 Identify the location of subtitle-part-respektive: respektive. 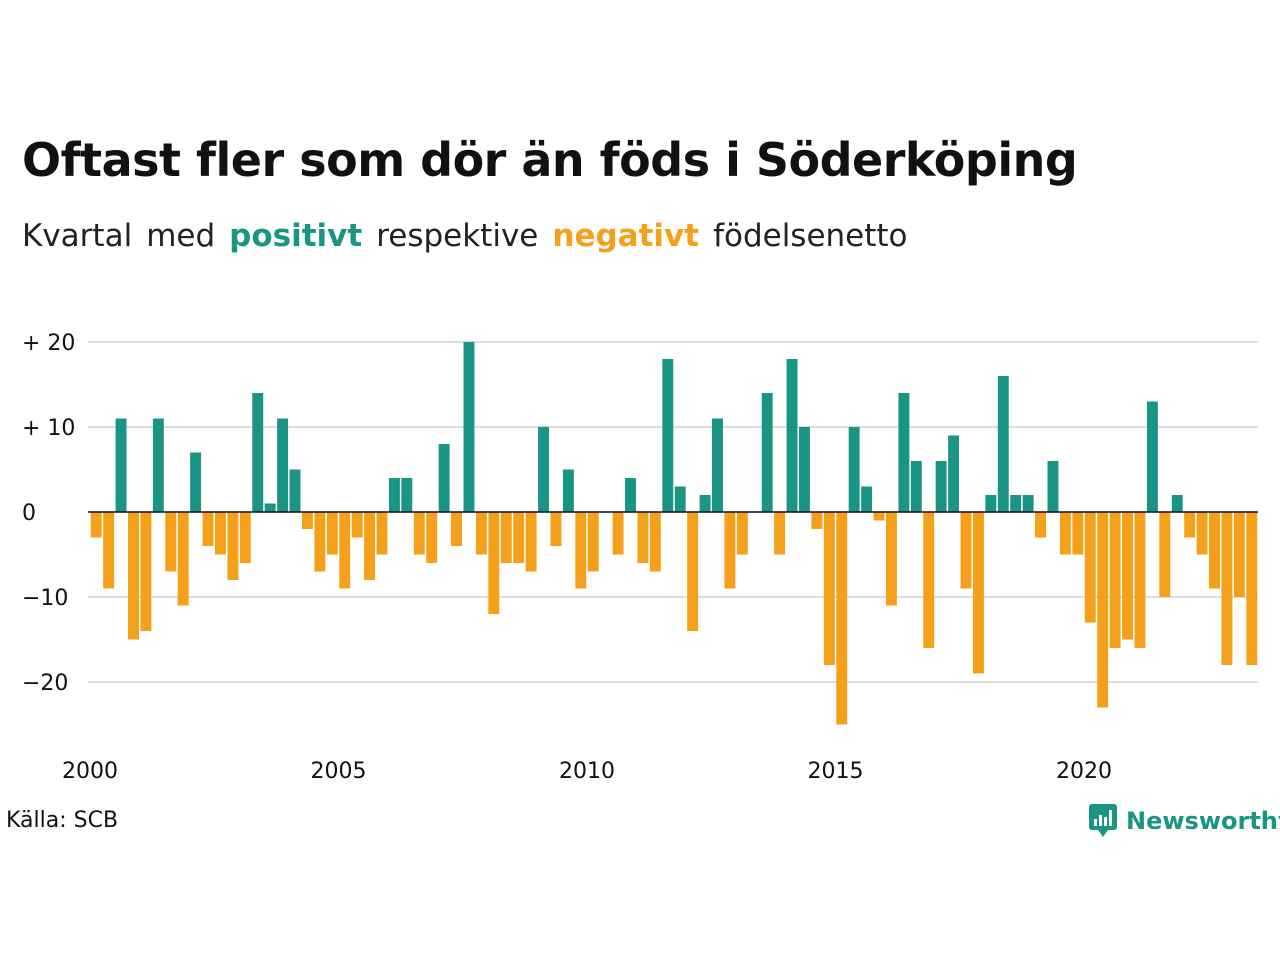
(457, 236).